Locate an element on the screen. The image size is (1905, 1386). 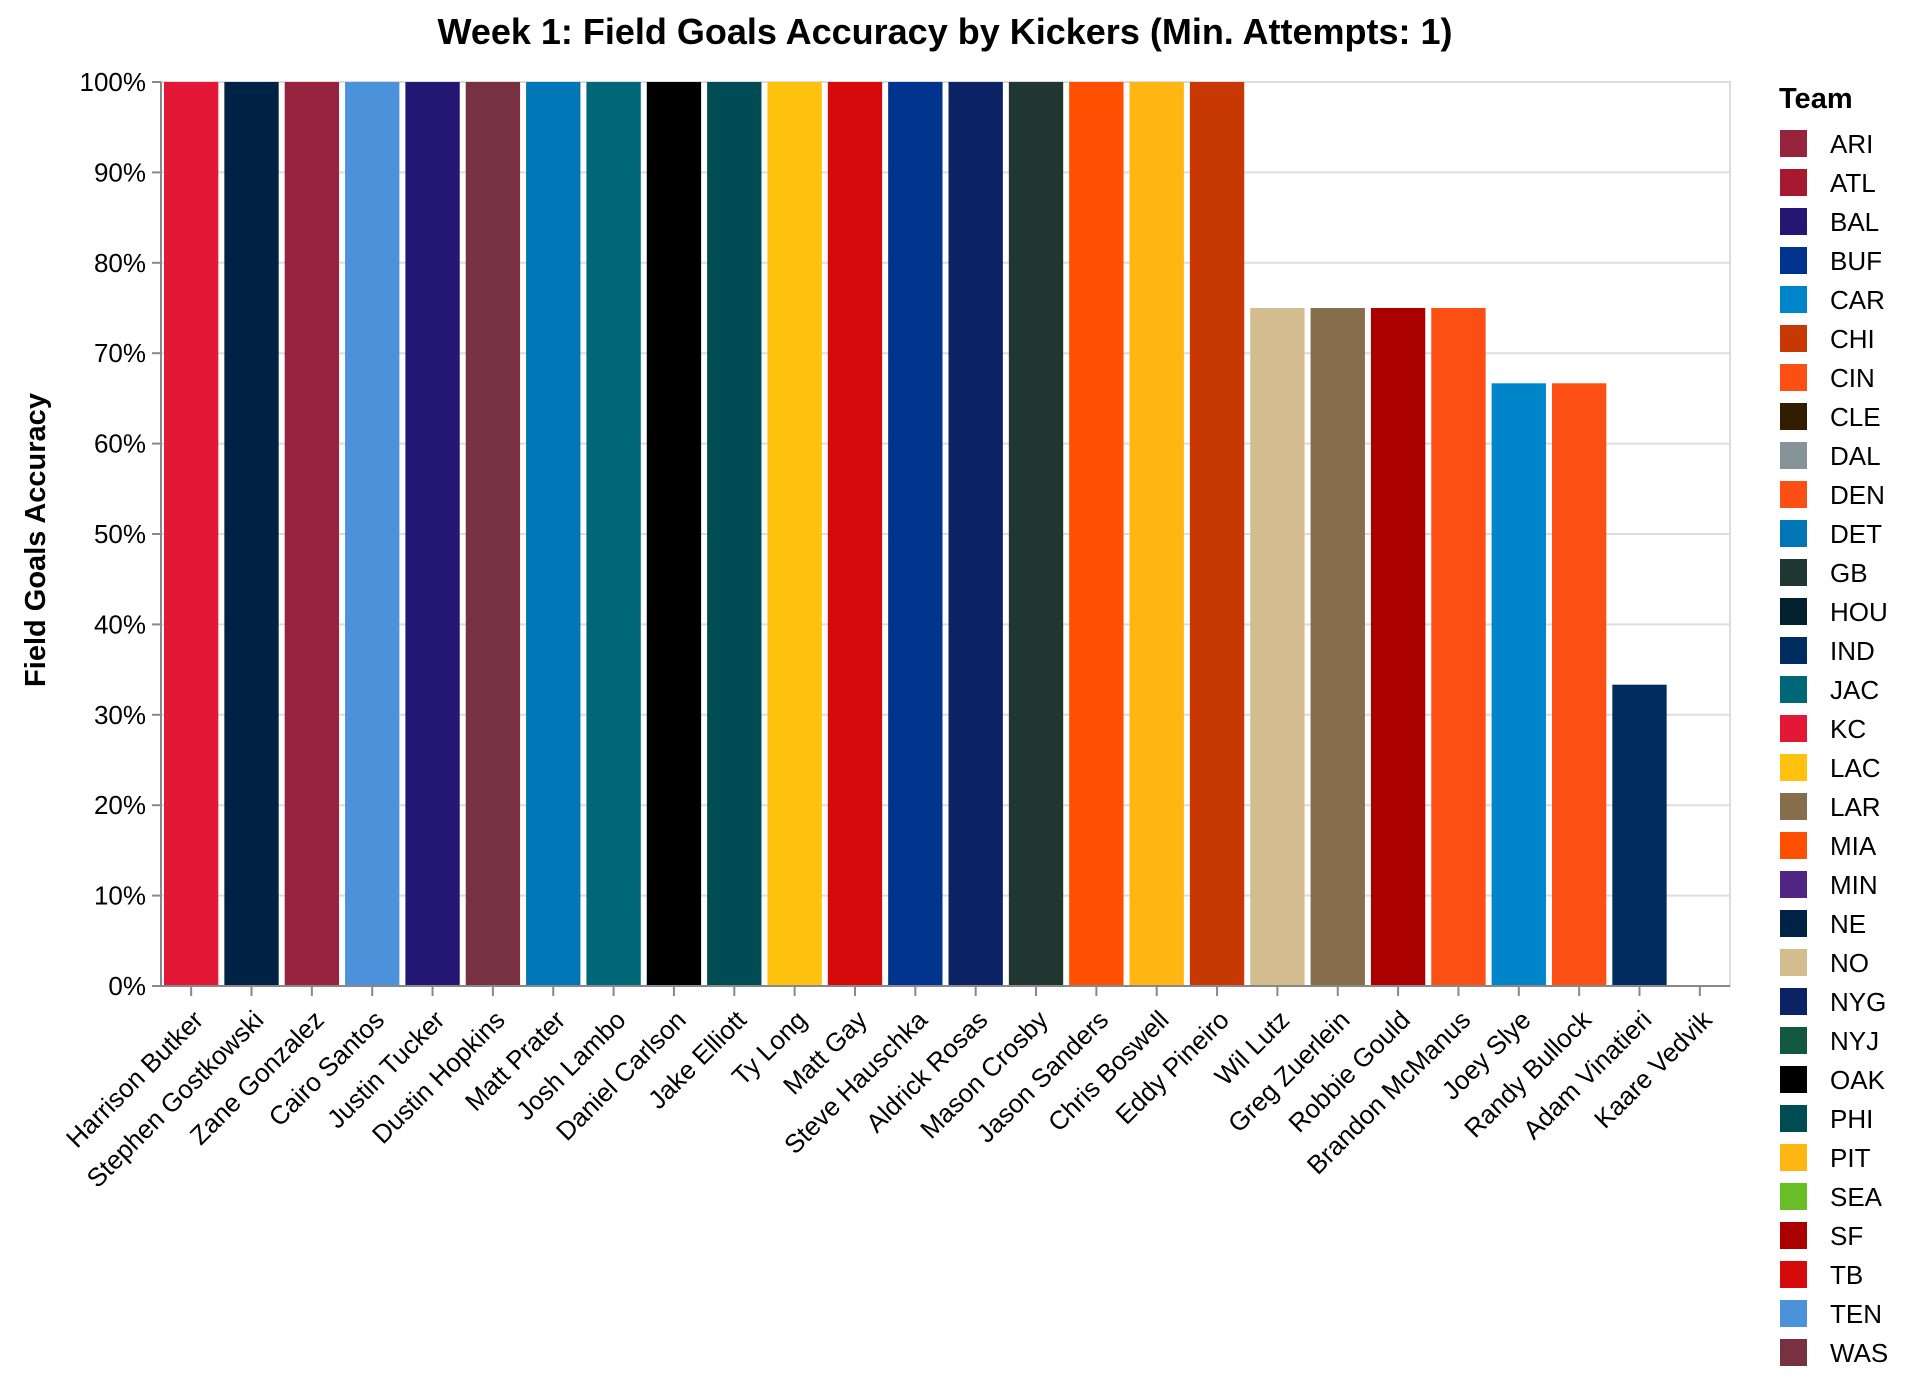
legend-swatch-lar is located at coordinates (1793, 806).